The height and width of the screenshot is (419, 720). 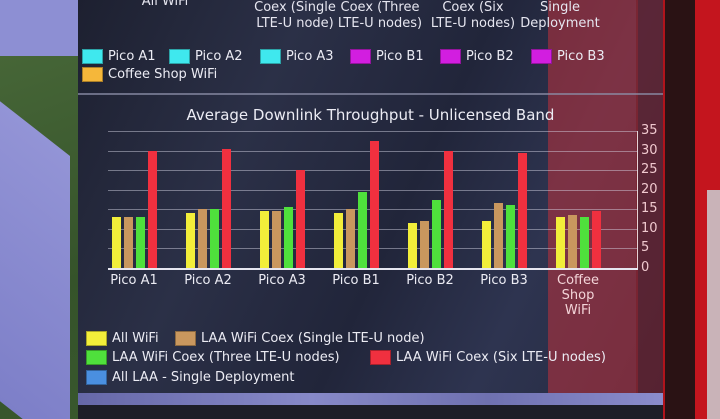 I want to click on top-chart-column-label-line: Single, so click(x=560, y=7).